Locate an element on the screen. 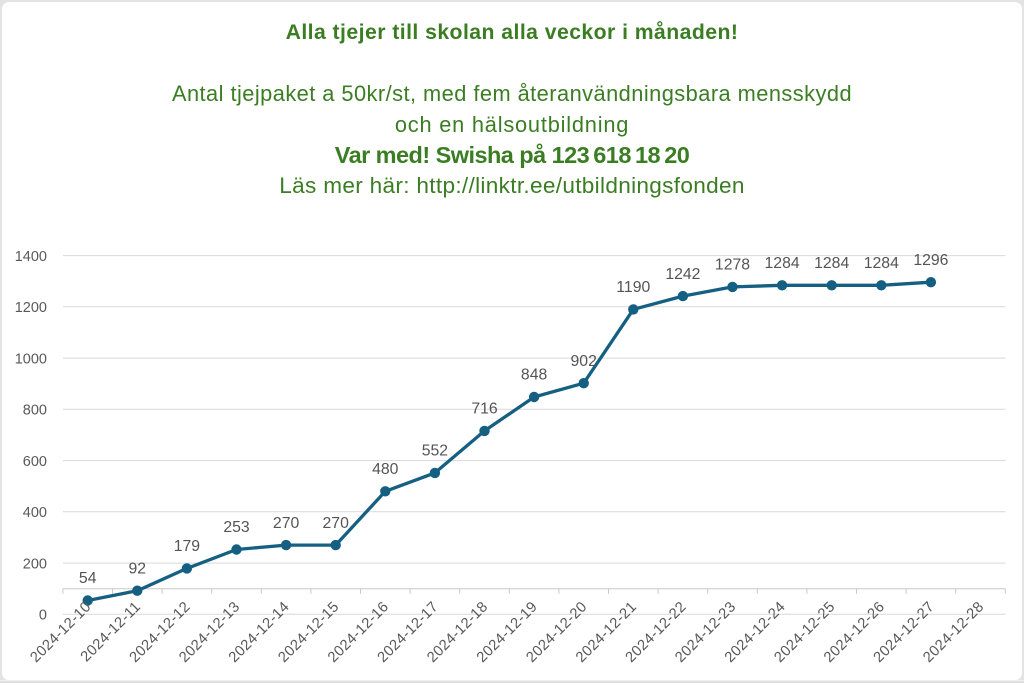 The height and width of the screenshot is (683, 1024). svg-text: 179 is located at coordinates (187, 546).